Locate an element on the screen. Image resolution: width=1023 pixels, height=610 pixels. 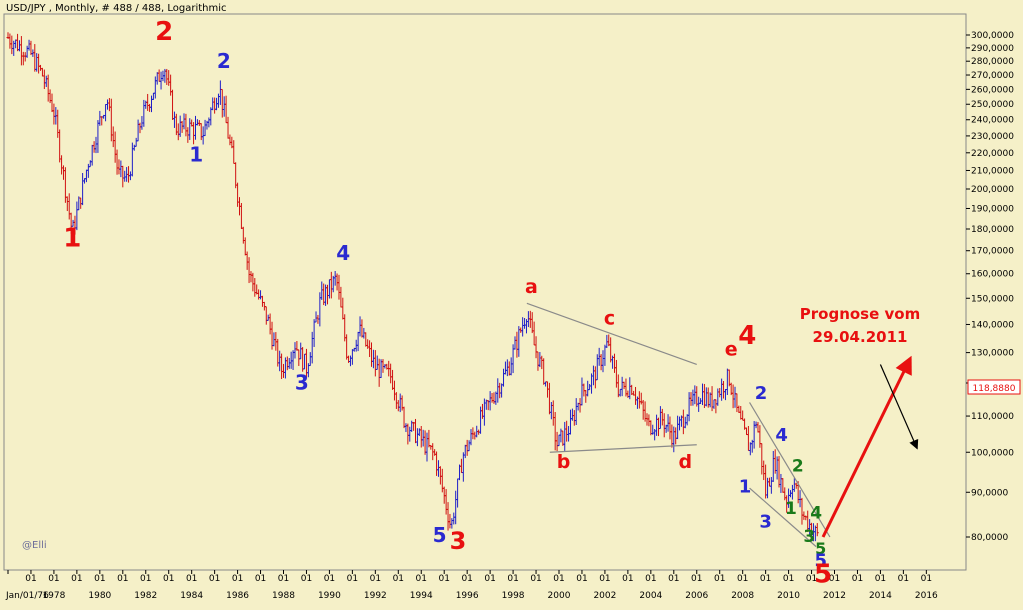
y-tick-label: 270,0000 is located at coordinates (992, 76).